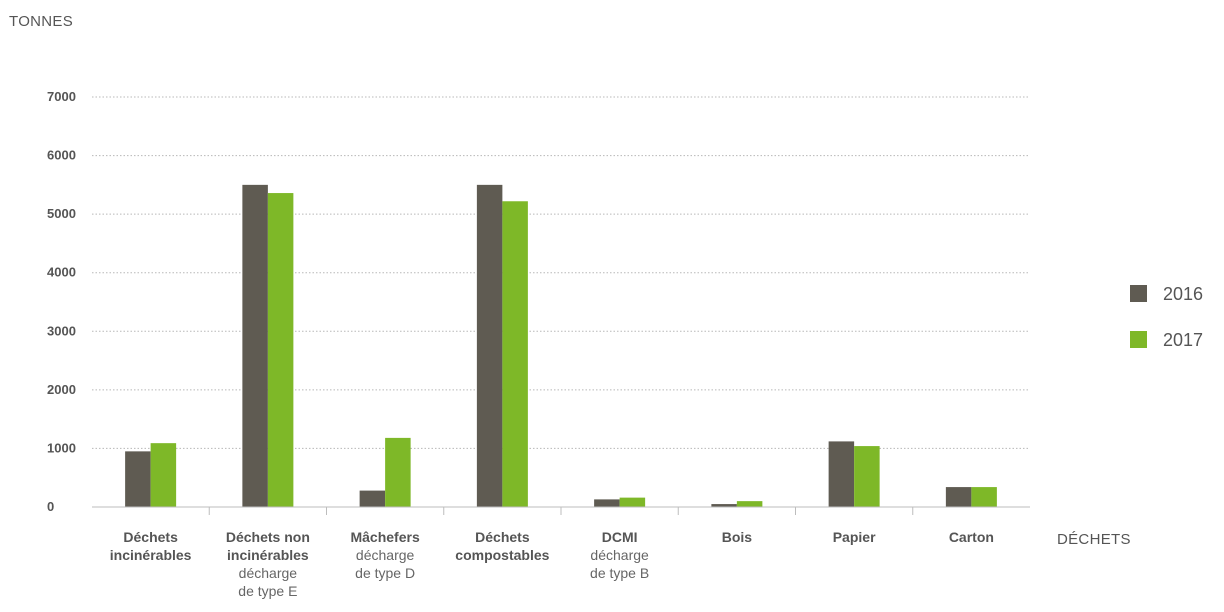 Image resolution: width=1224 pixels, height=612 pixels. What do you see at coordinates (737, 537) in the screenshot?
I see `category-label: Bois` at bounding box center [737, 537].